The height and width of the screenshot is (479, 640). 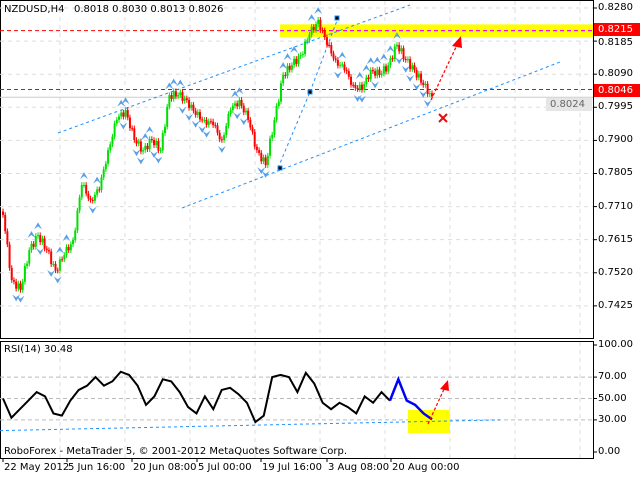 What do you see at coordinates (612, 377) in the screenshot?
I see `rsi-tick-label: 70.00` at bounding box center [612, 377].